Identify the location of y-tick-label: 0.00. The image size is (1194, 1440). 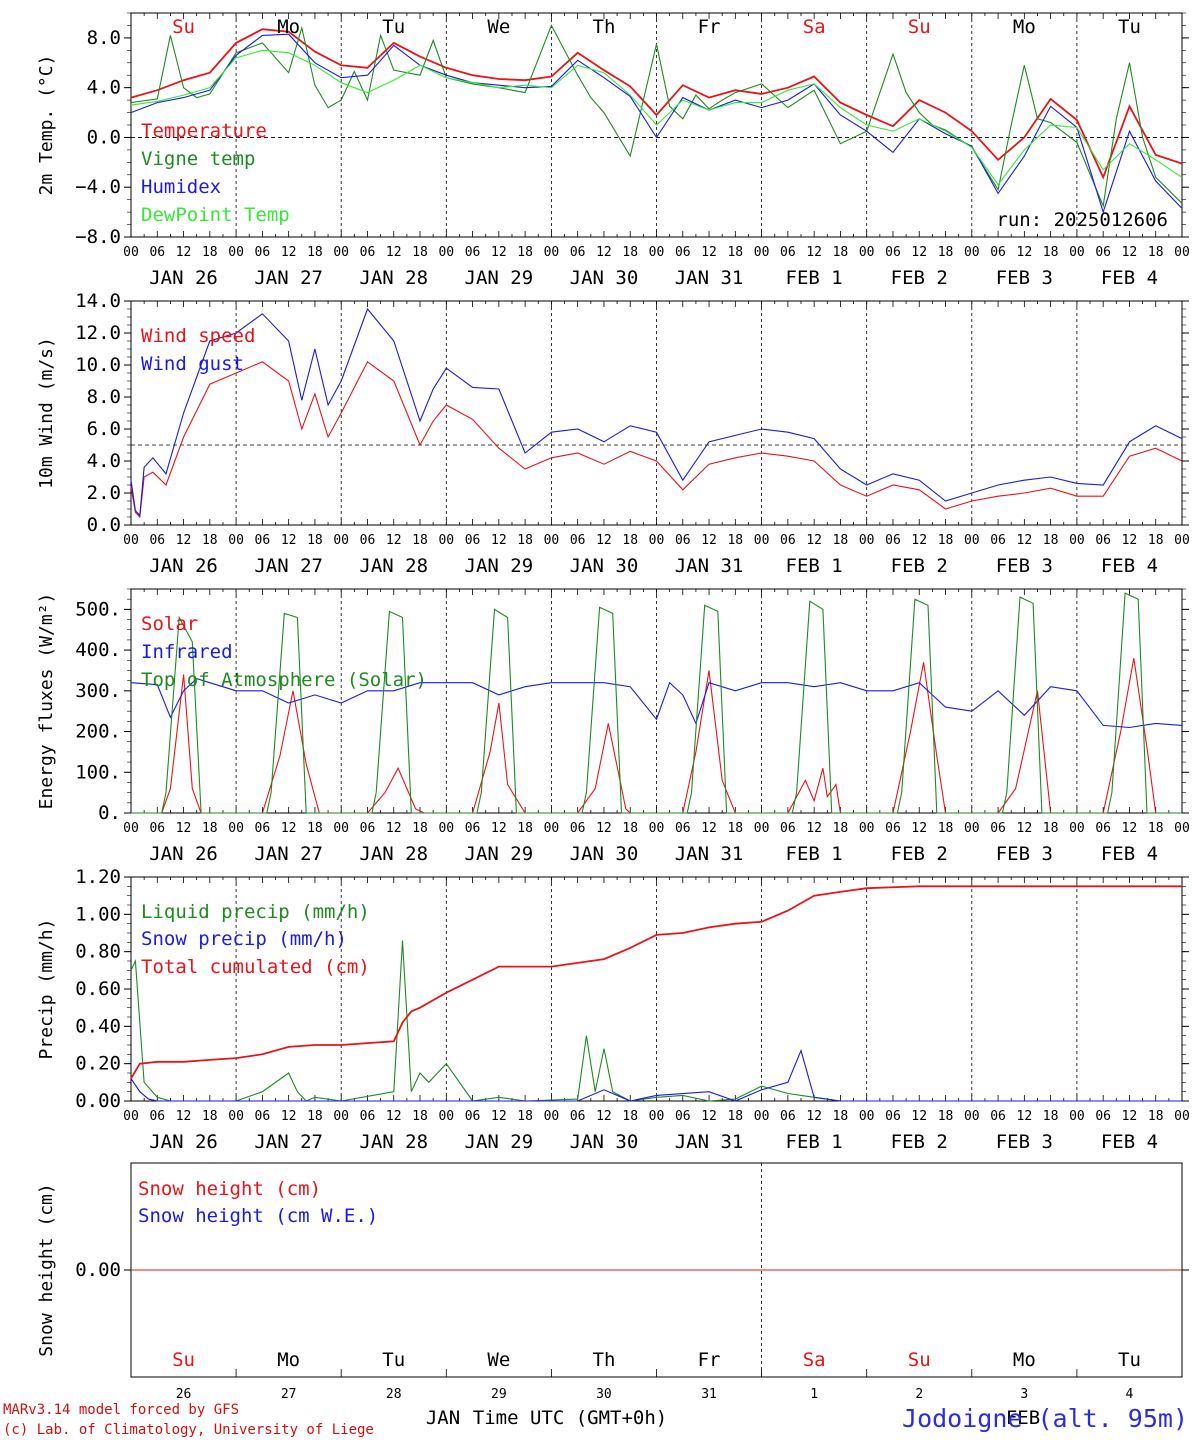
(98, 1270).